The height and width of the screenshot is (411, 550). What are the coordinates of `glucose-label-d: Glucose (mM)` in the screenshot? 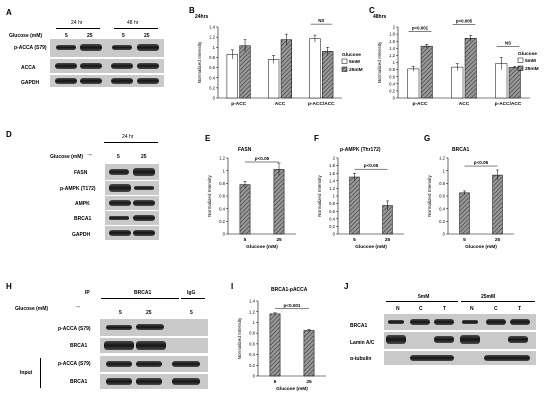 It's located at (67, 157).